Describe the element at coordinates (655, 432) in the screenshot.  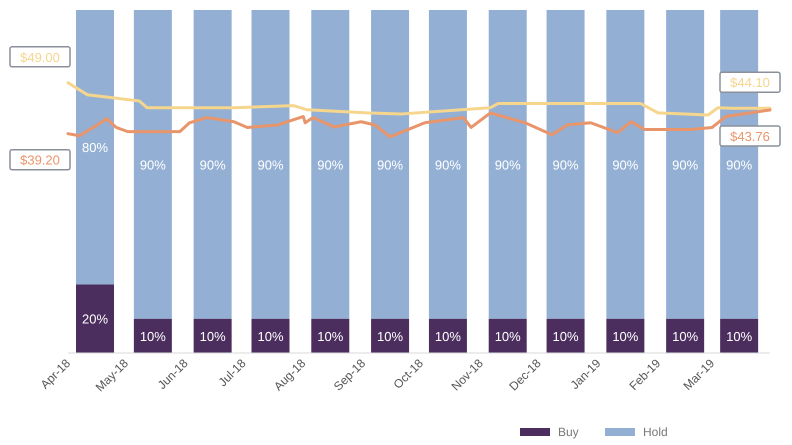
I see `legend-label: Hold` at that location.